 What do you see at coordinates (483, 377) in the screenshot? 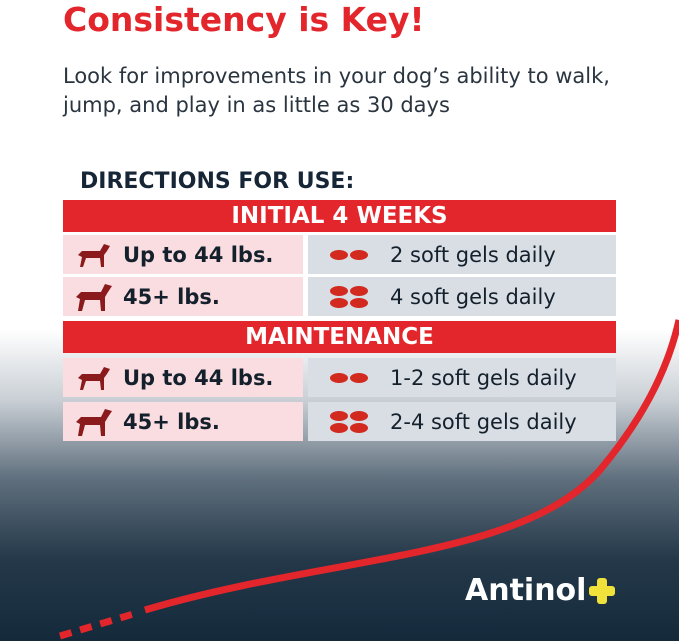
I see `dose-label: 1-2 soft gels daily` at bounding box center [483, 377].